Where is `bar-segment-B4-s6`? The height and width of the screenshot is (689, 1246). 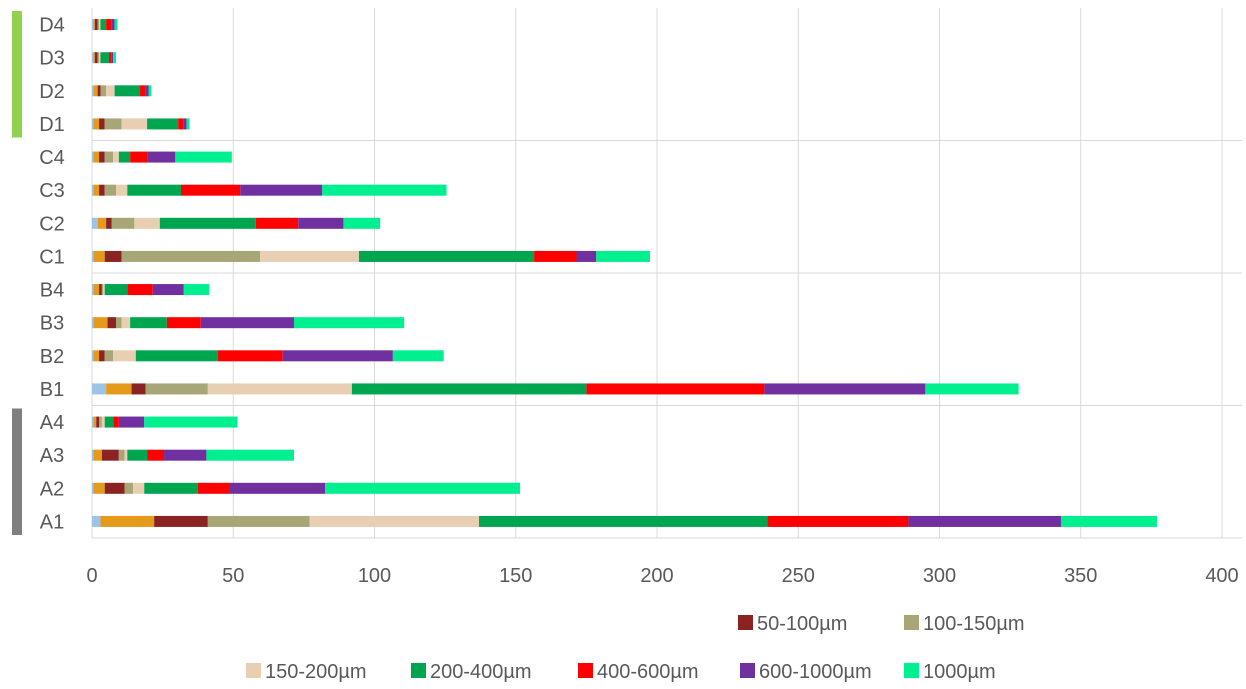 bar-segment-B4-s6 is located at coordinates (140, 290).